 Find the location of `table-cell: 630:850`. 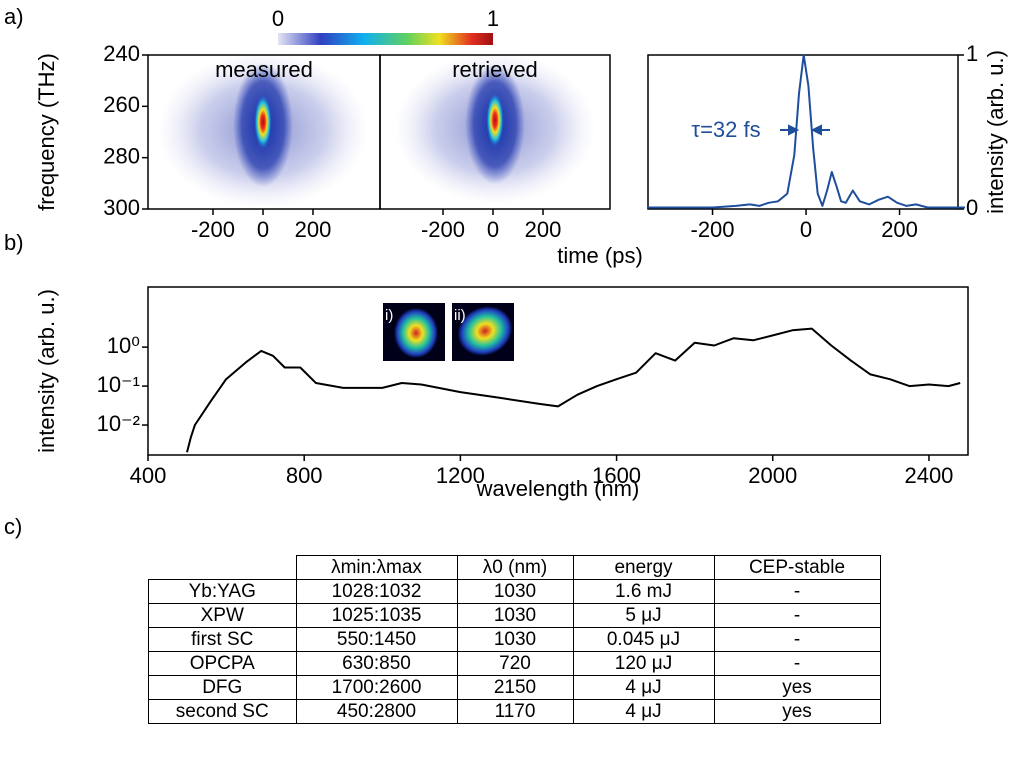

table-cell: 630:850 is located at coordinates (376, 663).